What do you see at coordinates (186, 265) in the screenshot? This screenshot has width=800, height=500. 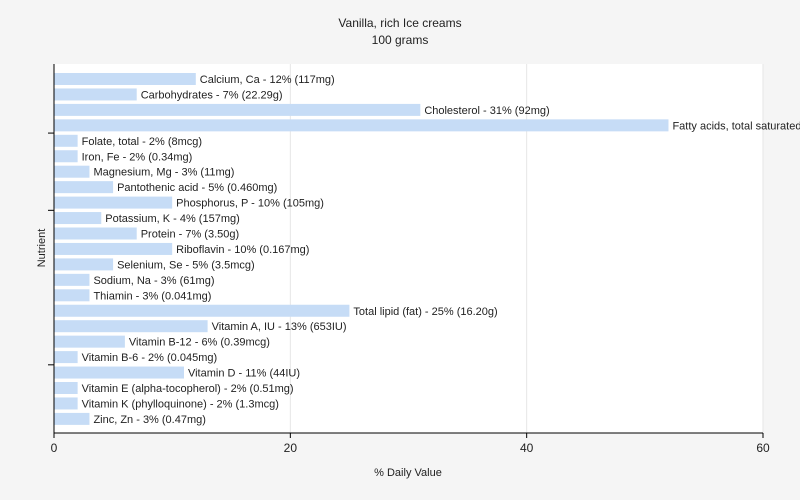 I see `bar-label: Selenium, Se - 5% (3.5mcg)` at bounding box center [186, 265].